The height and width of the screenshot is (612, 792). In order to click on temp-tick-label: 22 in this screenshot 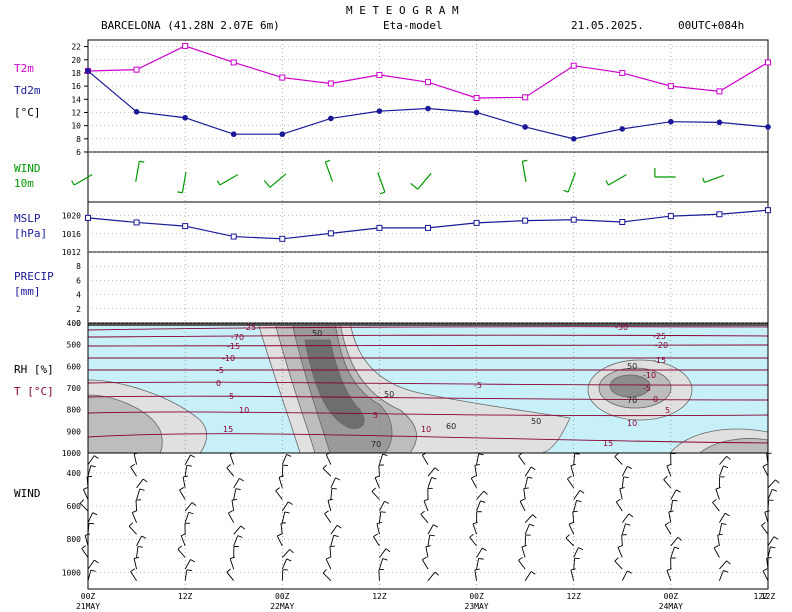, I will do `click(76, 47)`.